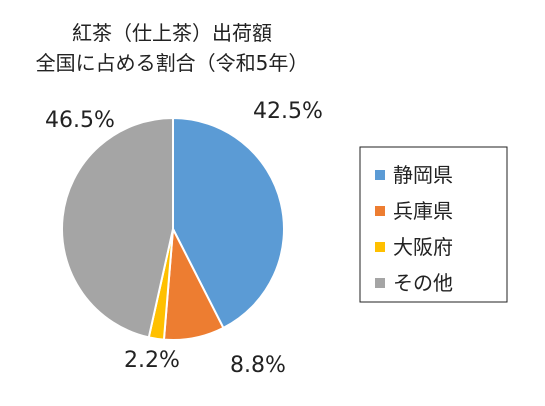 This screenshot has height=406, width=545. Describe the element at coordinates (380, 247) in the screenshot. I see `legend-swatch-osaka` at that location.